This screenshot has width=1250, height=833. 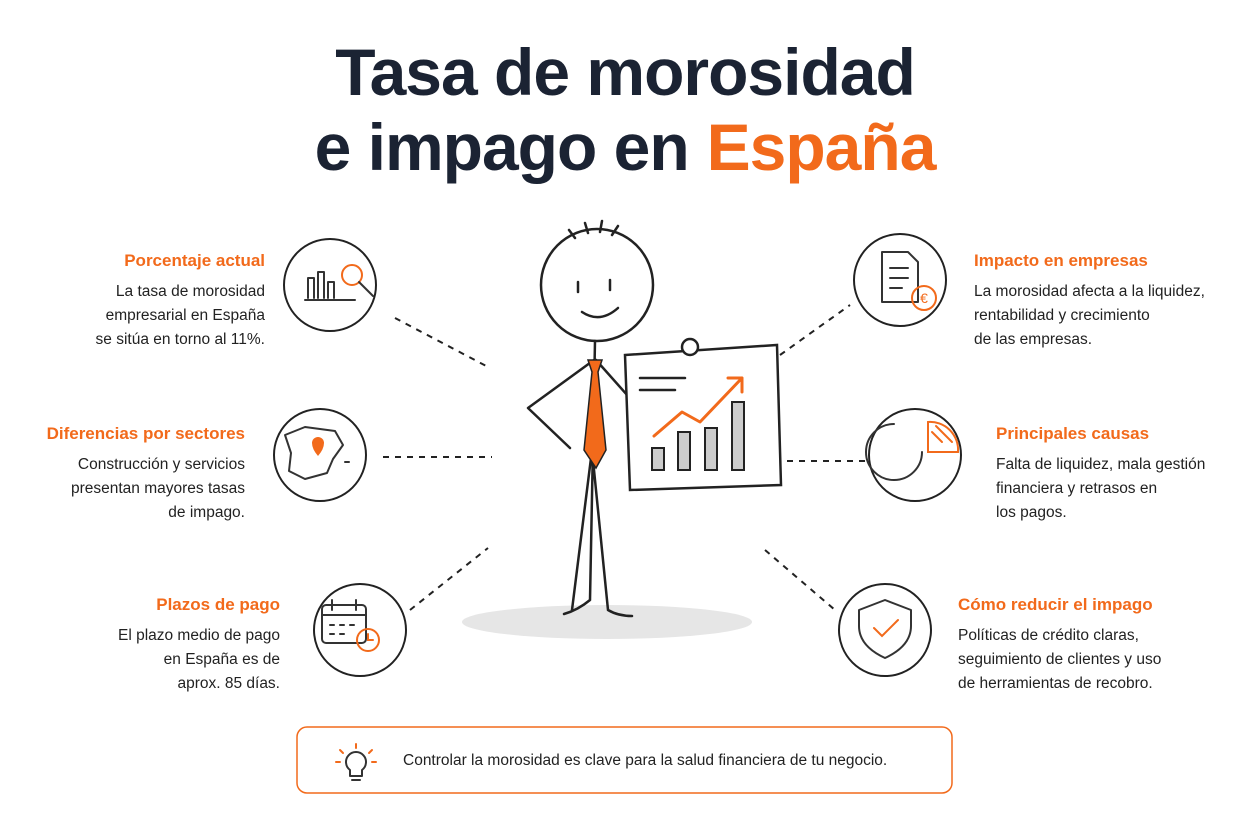 I want to click on item-text: El plazo medio de pago, so click(x=199, y=635).